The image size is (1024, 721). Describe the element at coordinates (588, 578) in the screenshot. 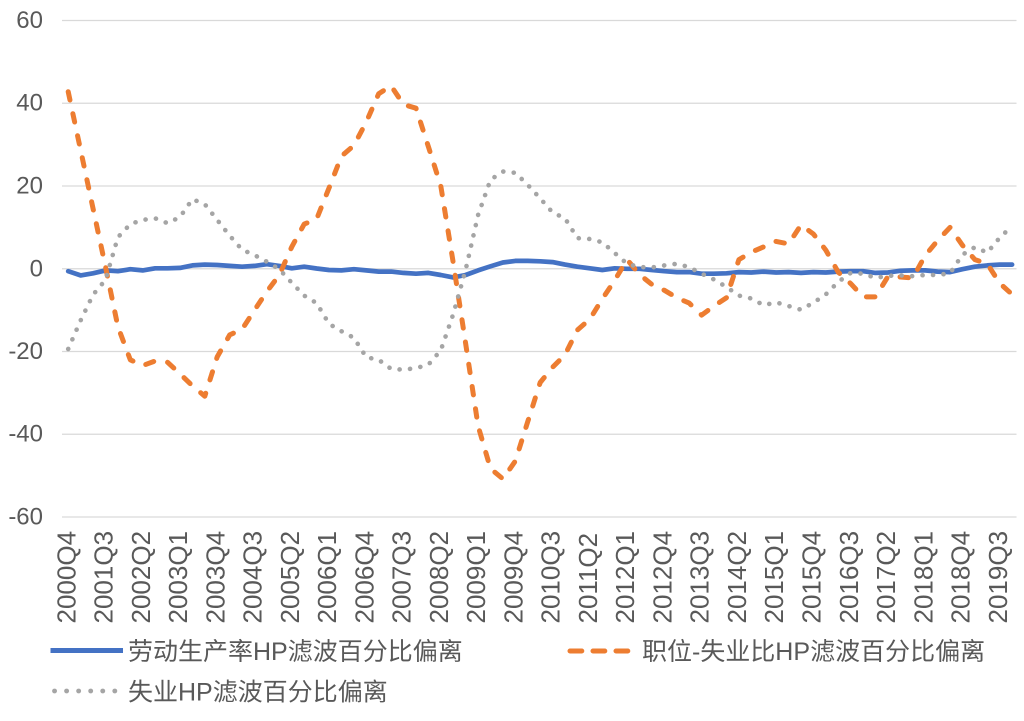

I see `svg-text: 2011Q2` at that location.